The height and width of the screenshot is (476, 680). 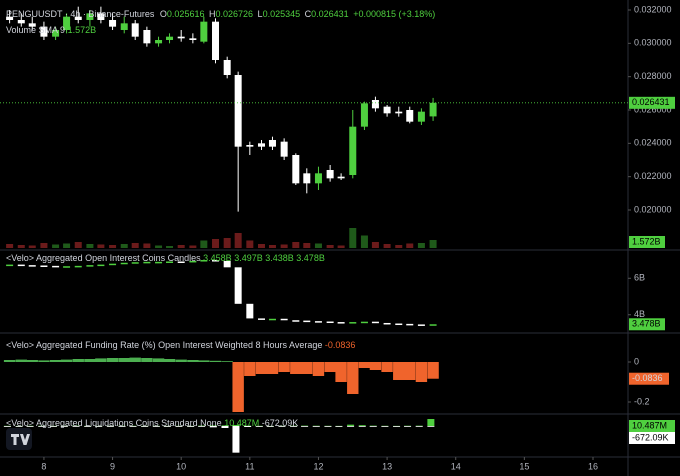 I want to click on tradingview-logo, so click(x=19, y=439).